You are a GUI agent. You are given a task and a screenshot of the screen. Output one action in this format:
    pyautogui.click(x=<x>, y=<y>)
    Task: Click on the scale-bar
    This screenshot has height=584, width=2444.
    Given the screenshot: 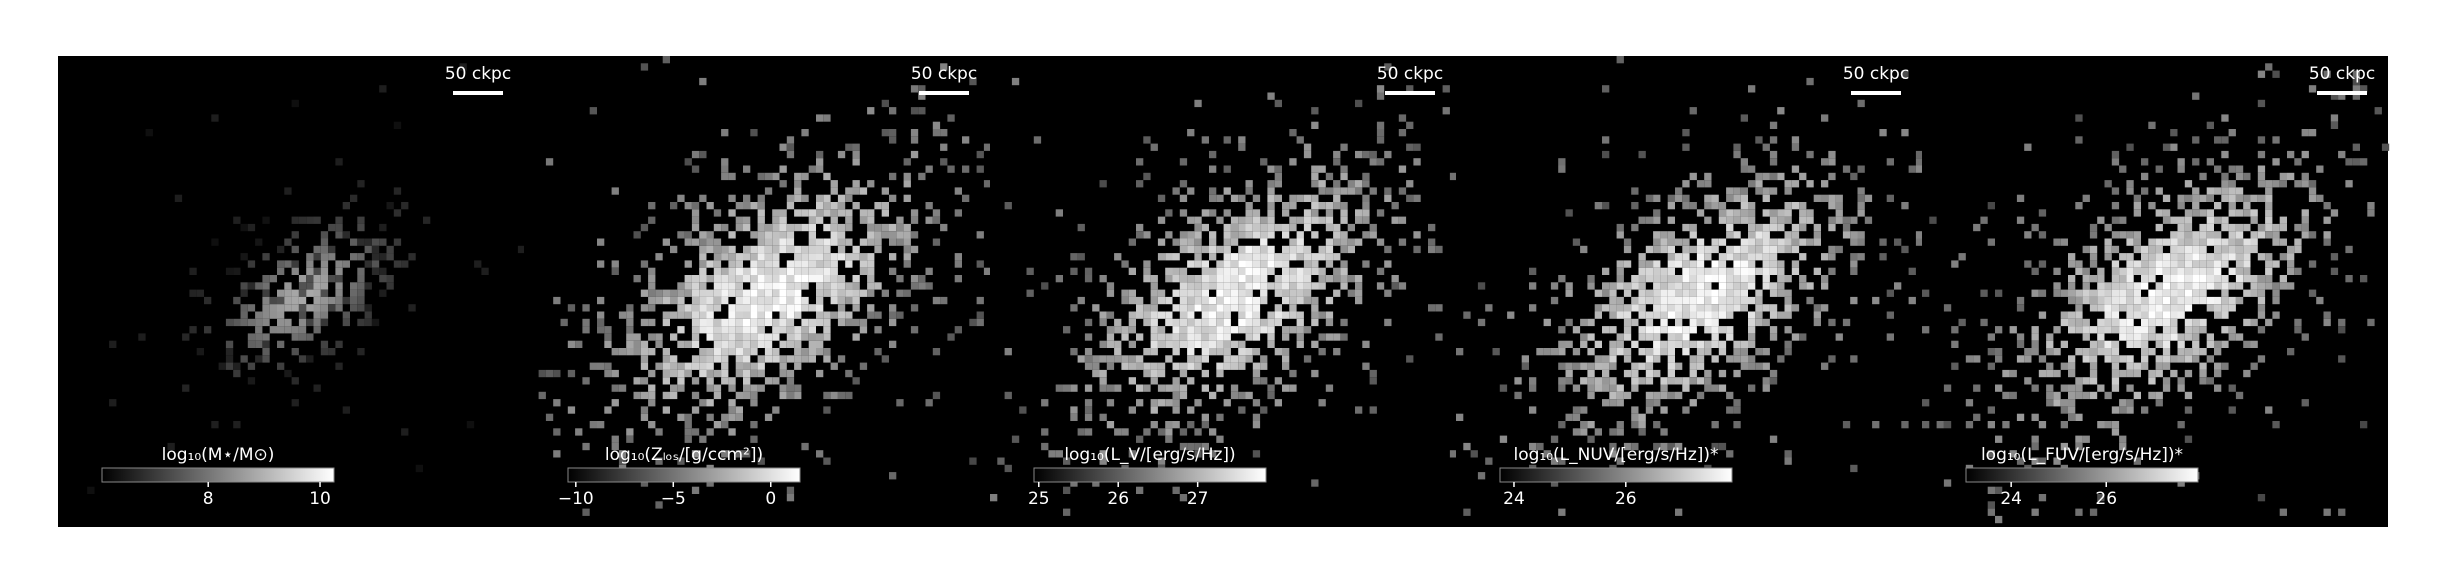 What is the action you would take?
    pyautogui.click(x=2342, y=93)
    